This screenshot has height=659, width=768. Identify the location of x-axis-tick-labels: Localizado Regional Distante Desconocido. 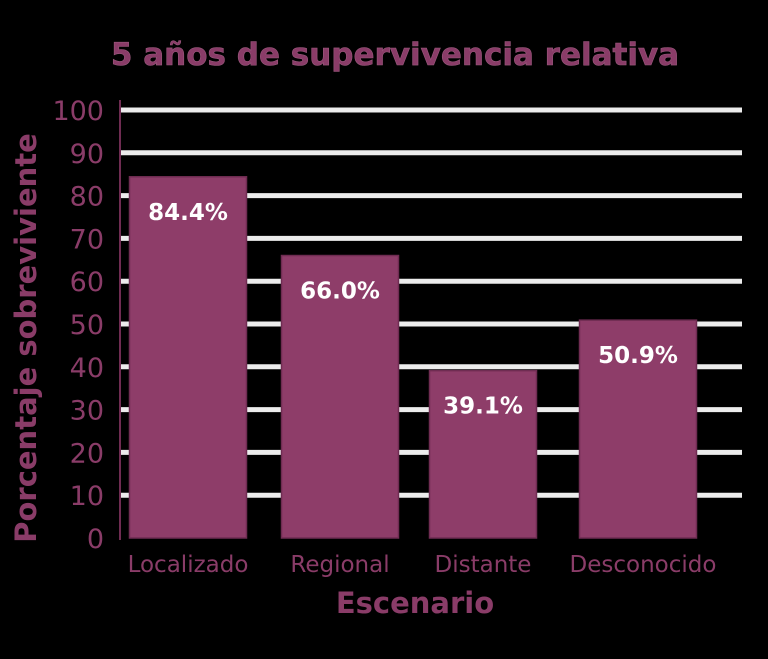
(422, 565).